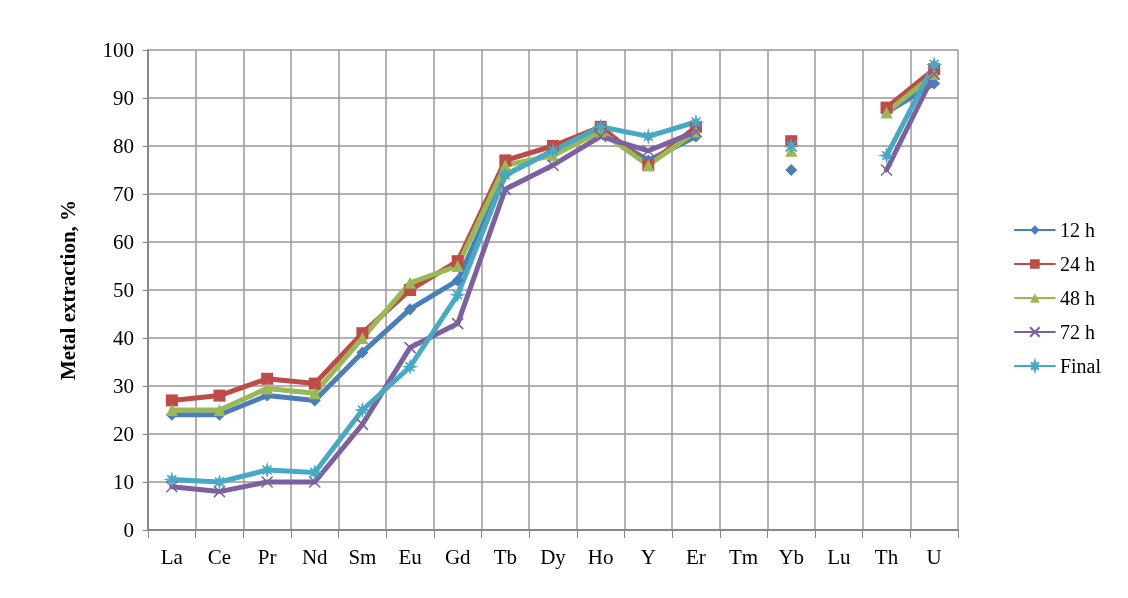 The width and height of the screenshot is (1128, 598). What do you see at coordinates (648, 556) in the screenshot?
I see `x-tick-label: Y` at bounding box center [648, 556].